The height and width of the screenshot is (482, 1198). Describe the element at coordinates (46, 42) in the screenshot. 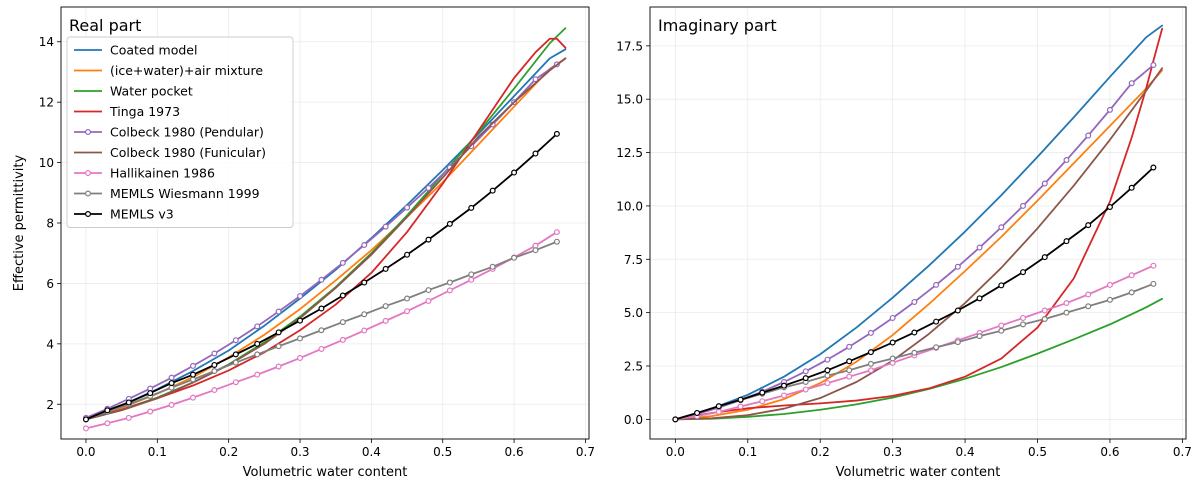

I see `y-tick-label: 14` at that location.